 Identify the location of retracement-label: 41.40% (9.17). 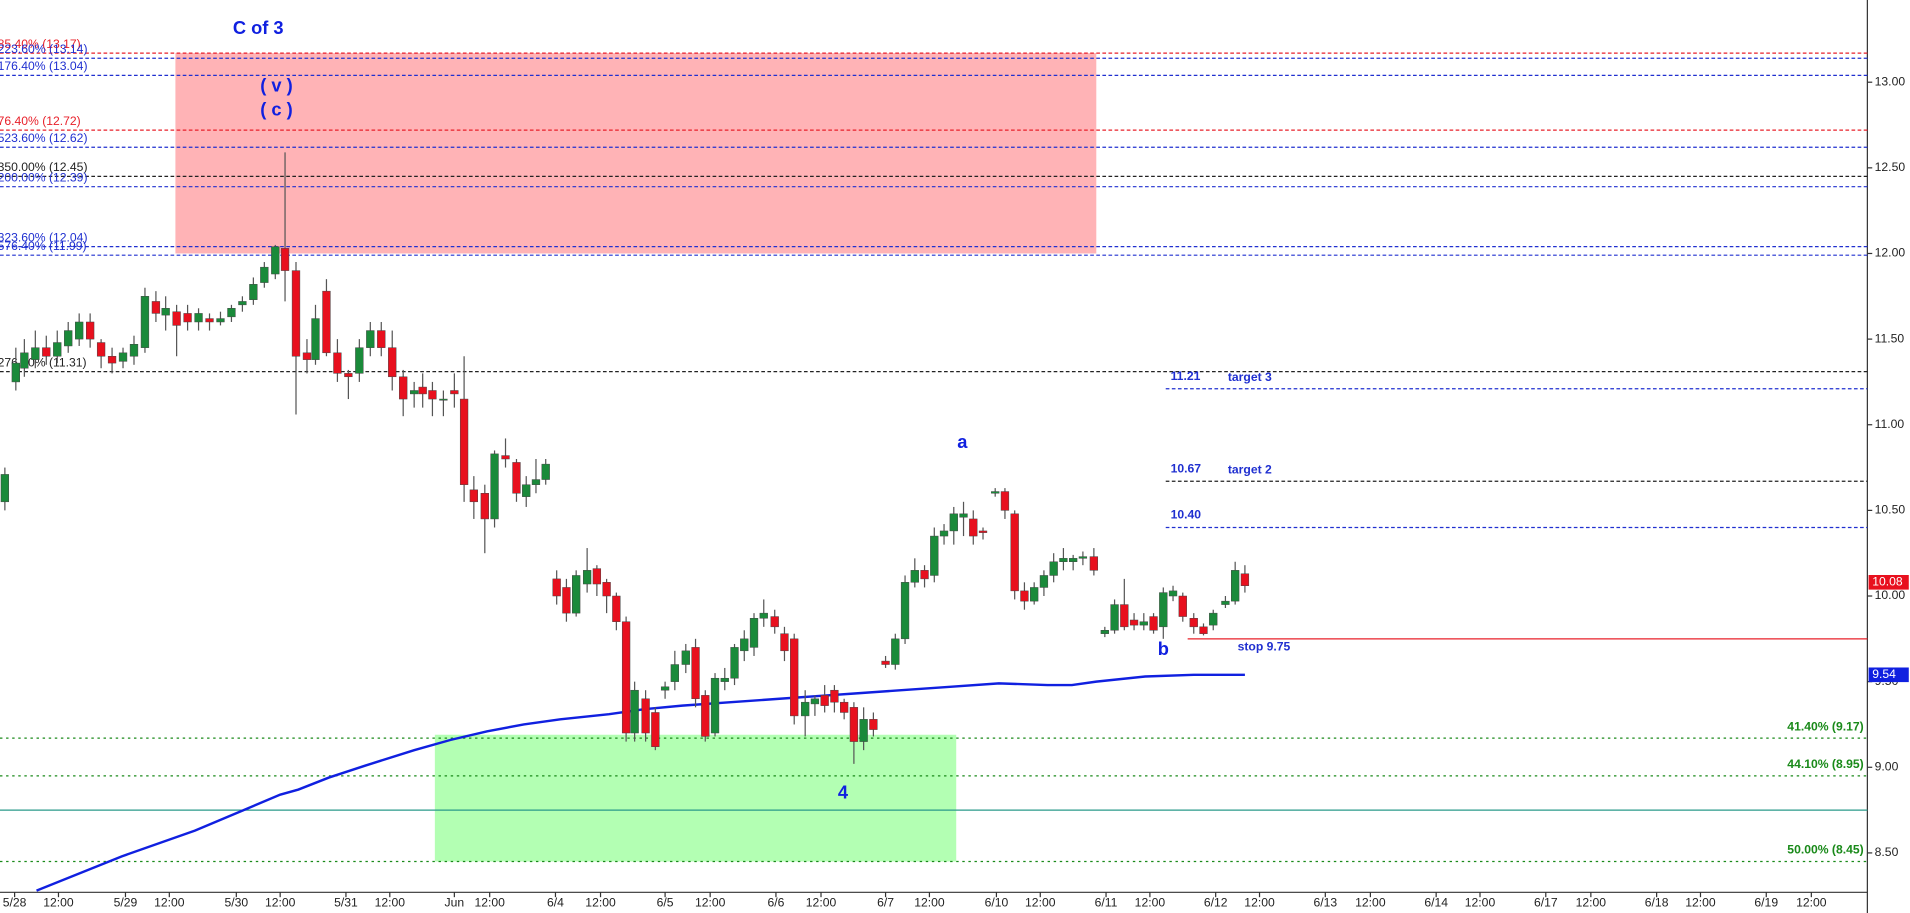
(1825, 726).